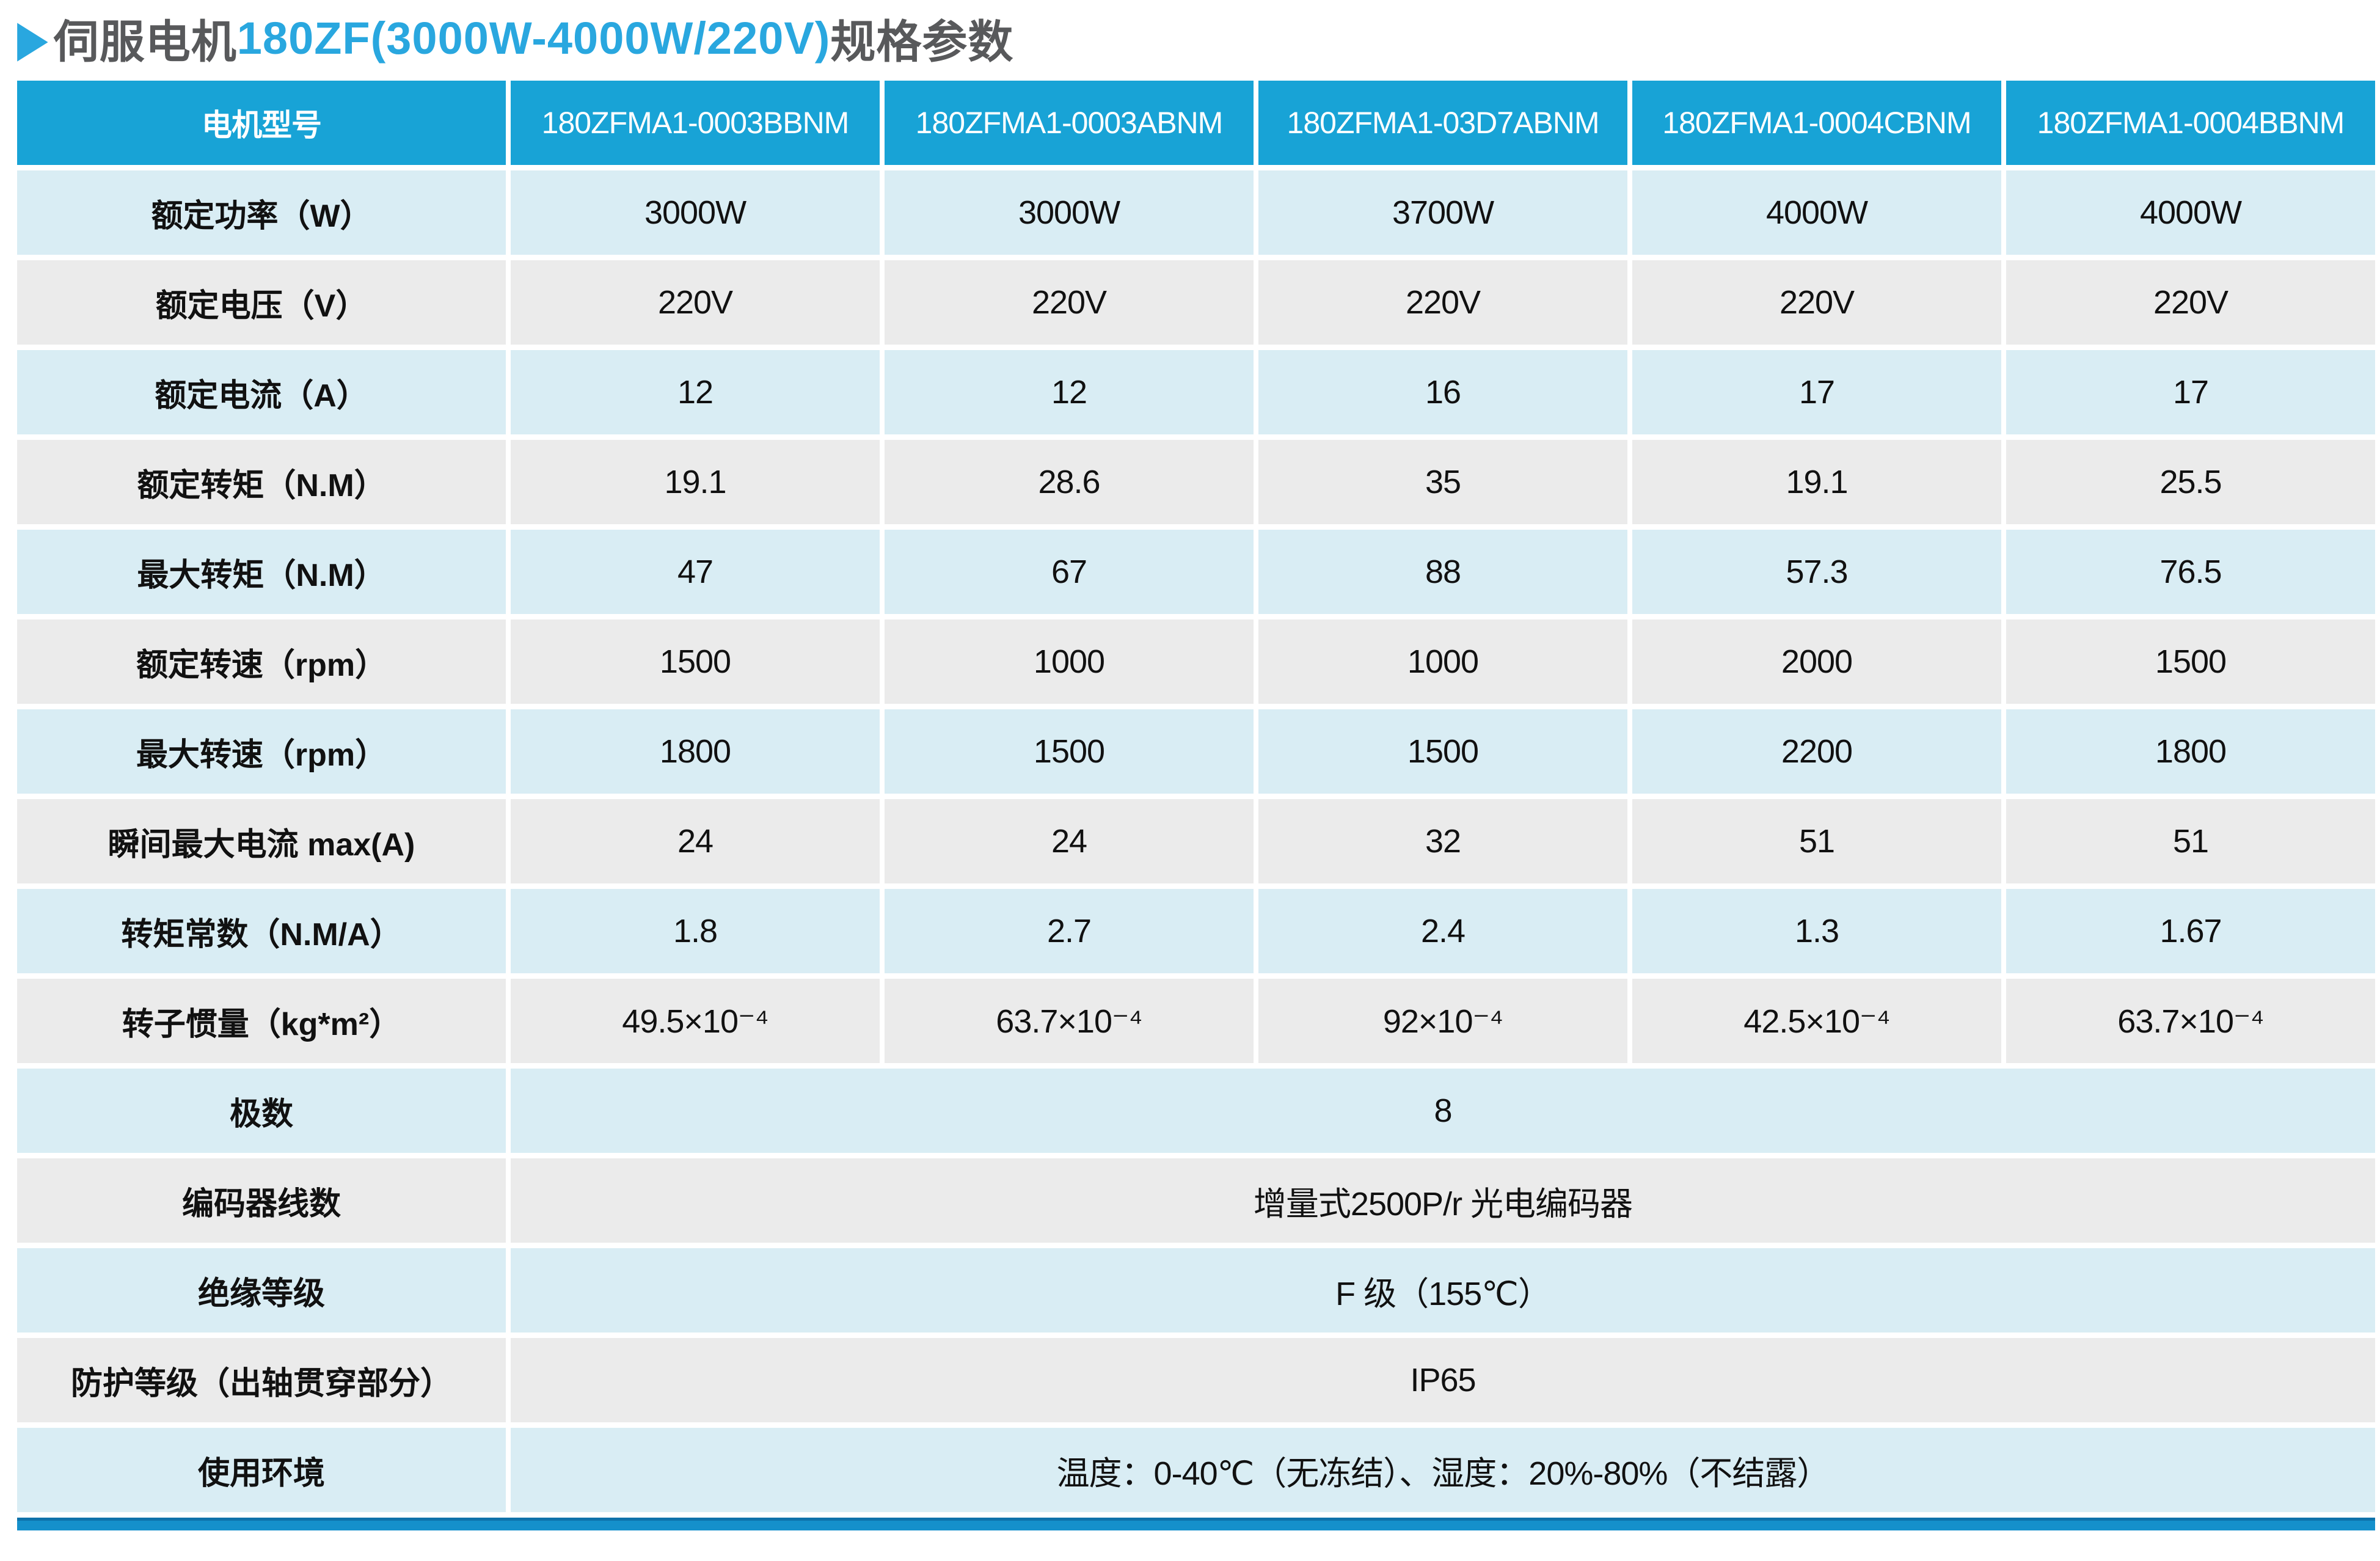 The width and height of the screenshot is (2380, 1561). What do you see at coordinates (1443, 1201) in the screenshot?
I see `merged-value: 增量式2500P/r 光电编码器` at bounding box center [1443, 1201].